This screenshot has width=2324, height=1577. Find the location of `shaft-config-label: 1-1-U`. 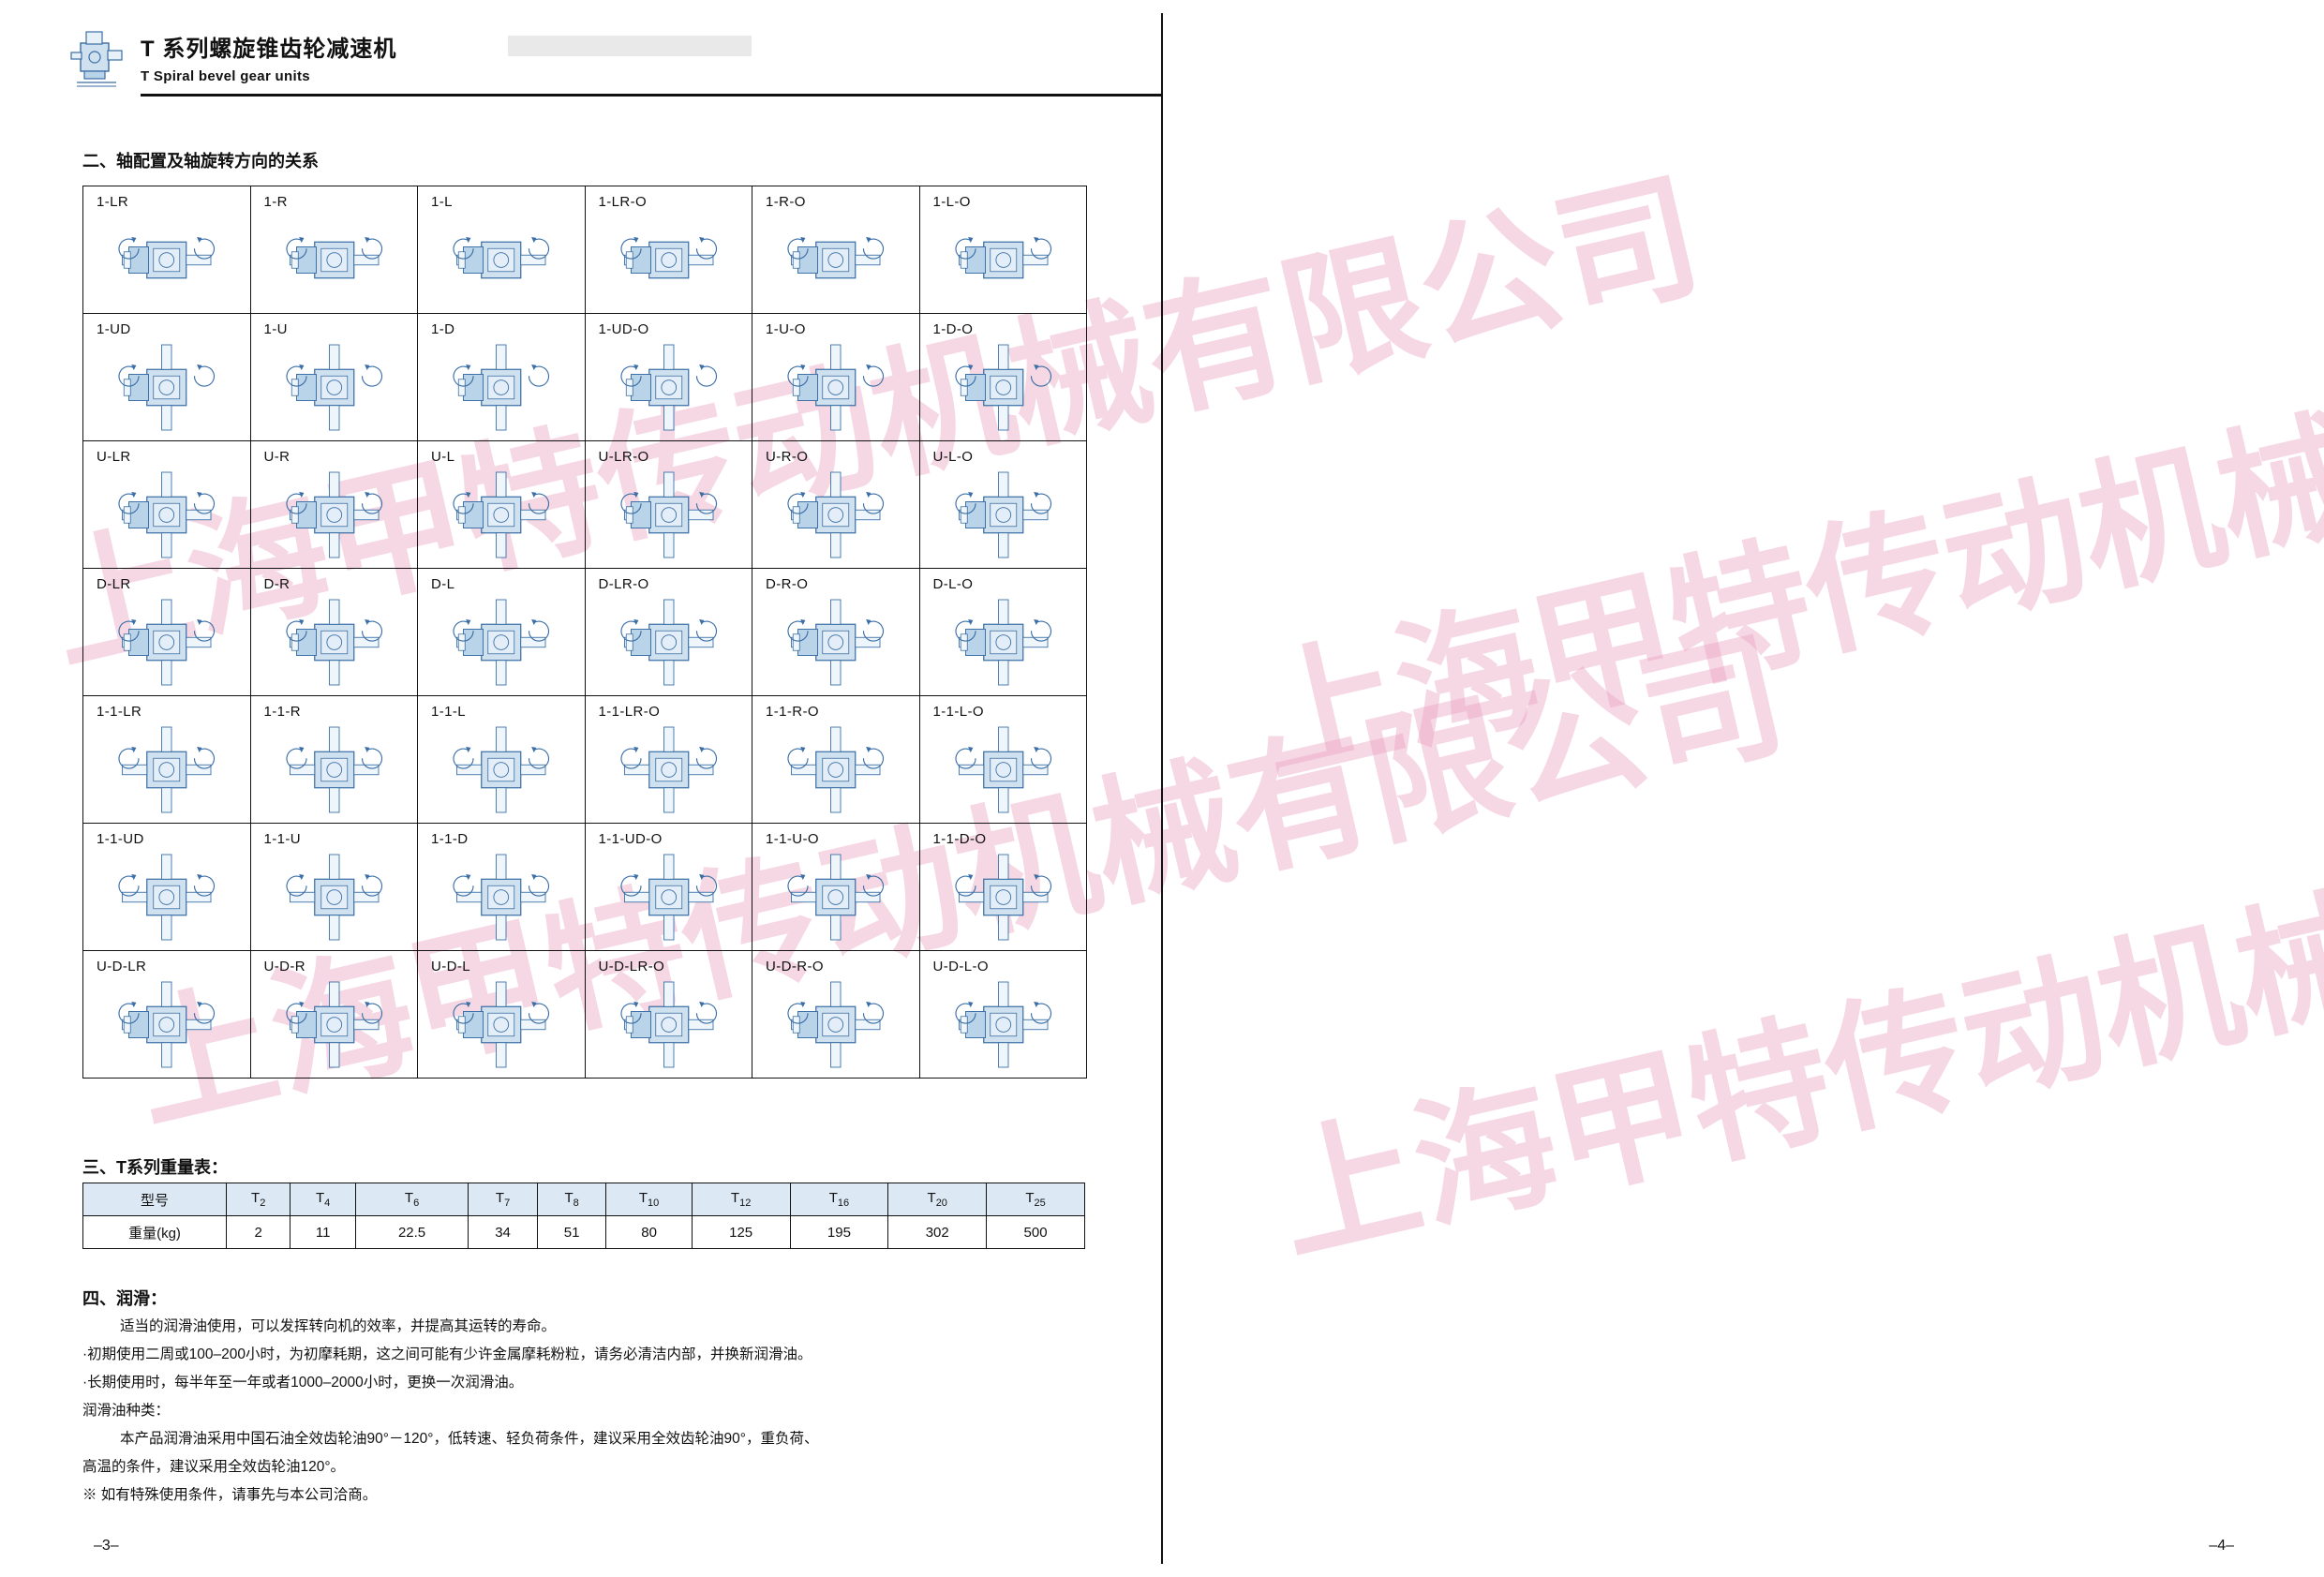

shaft-config-label: 1-1-U is located at coordinates (282, 839).